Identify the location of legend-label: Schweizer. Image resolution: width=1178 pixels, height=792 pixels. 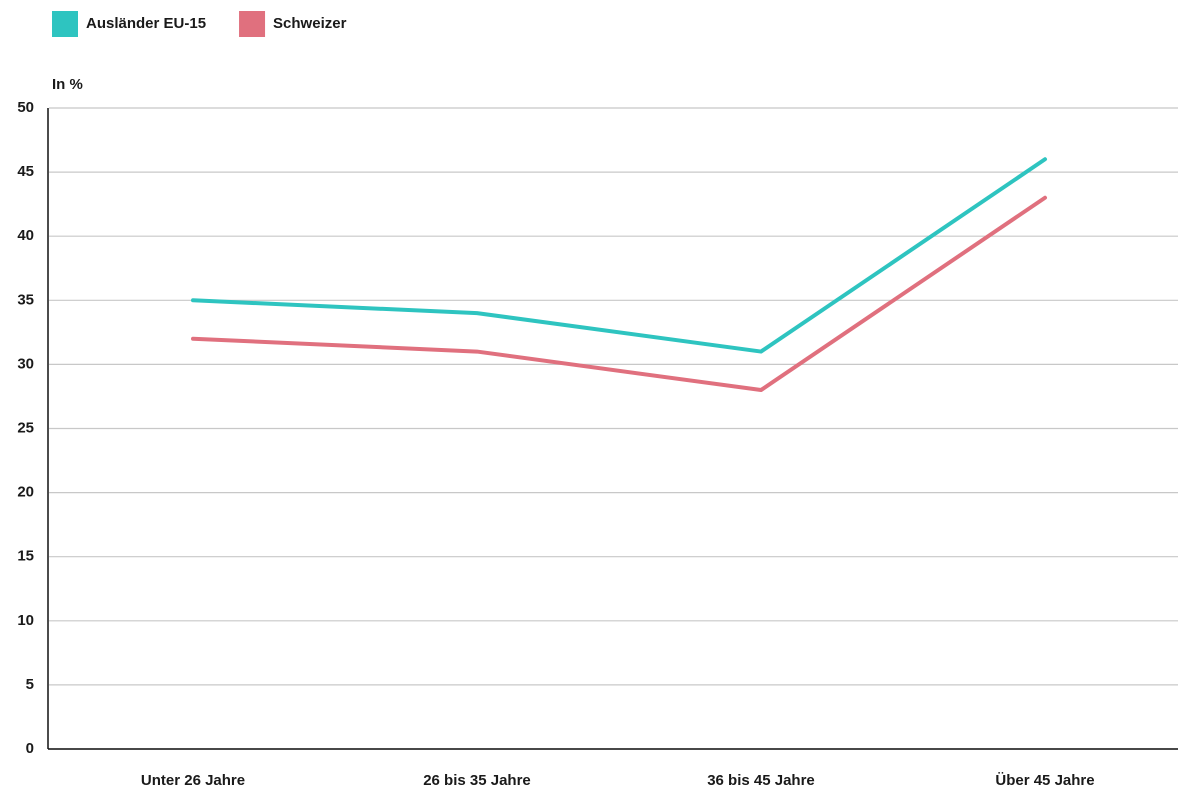
(310, 23).